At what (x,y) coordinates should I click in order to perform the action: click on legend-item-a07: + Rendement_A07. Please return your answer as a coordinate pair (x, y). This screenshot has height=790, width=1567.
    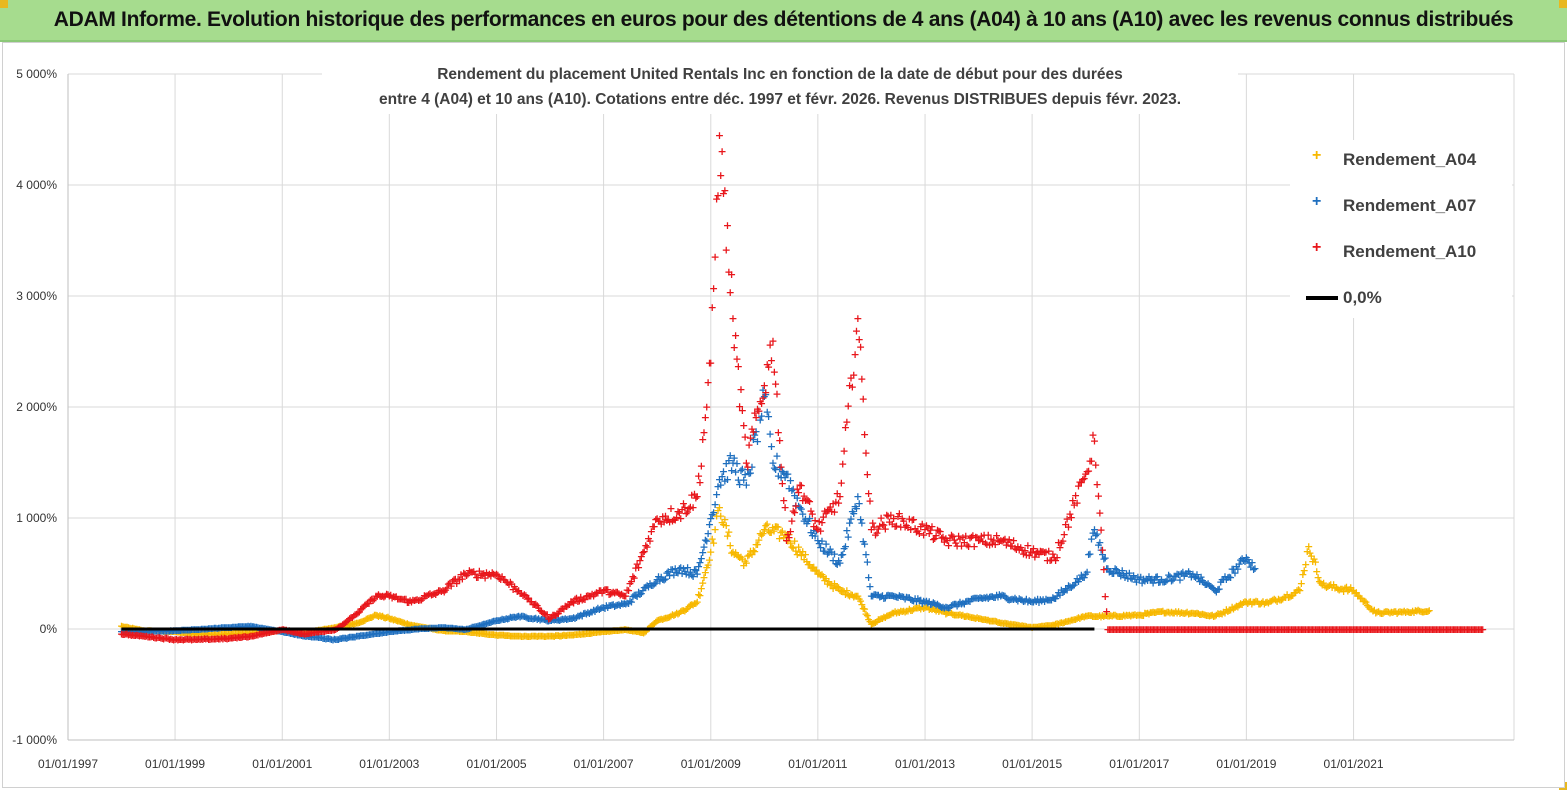
    Looking at the image, I should click on (1401, 205).